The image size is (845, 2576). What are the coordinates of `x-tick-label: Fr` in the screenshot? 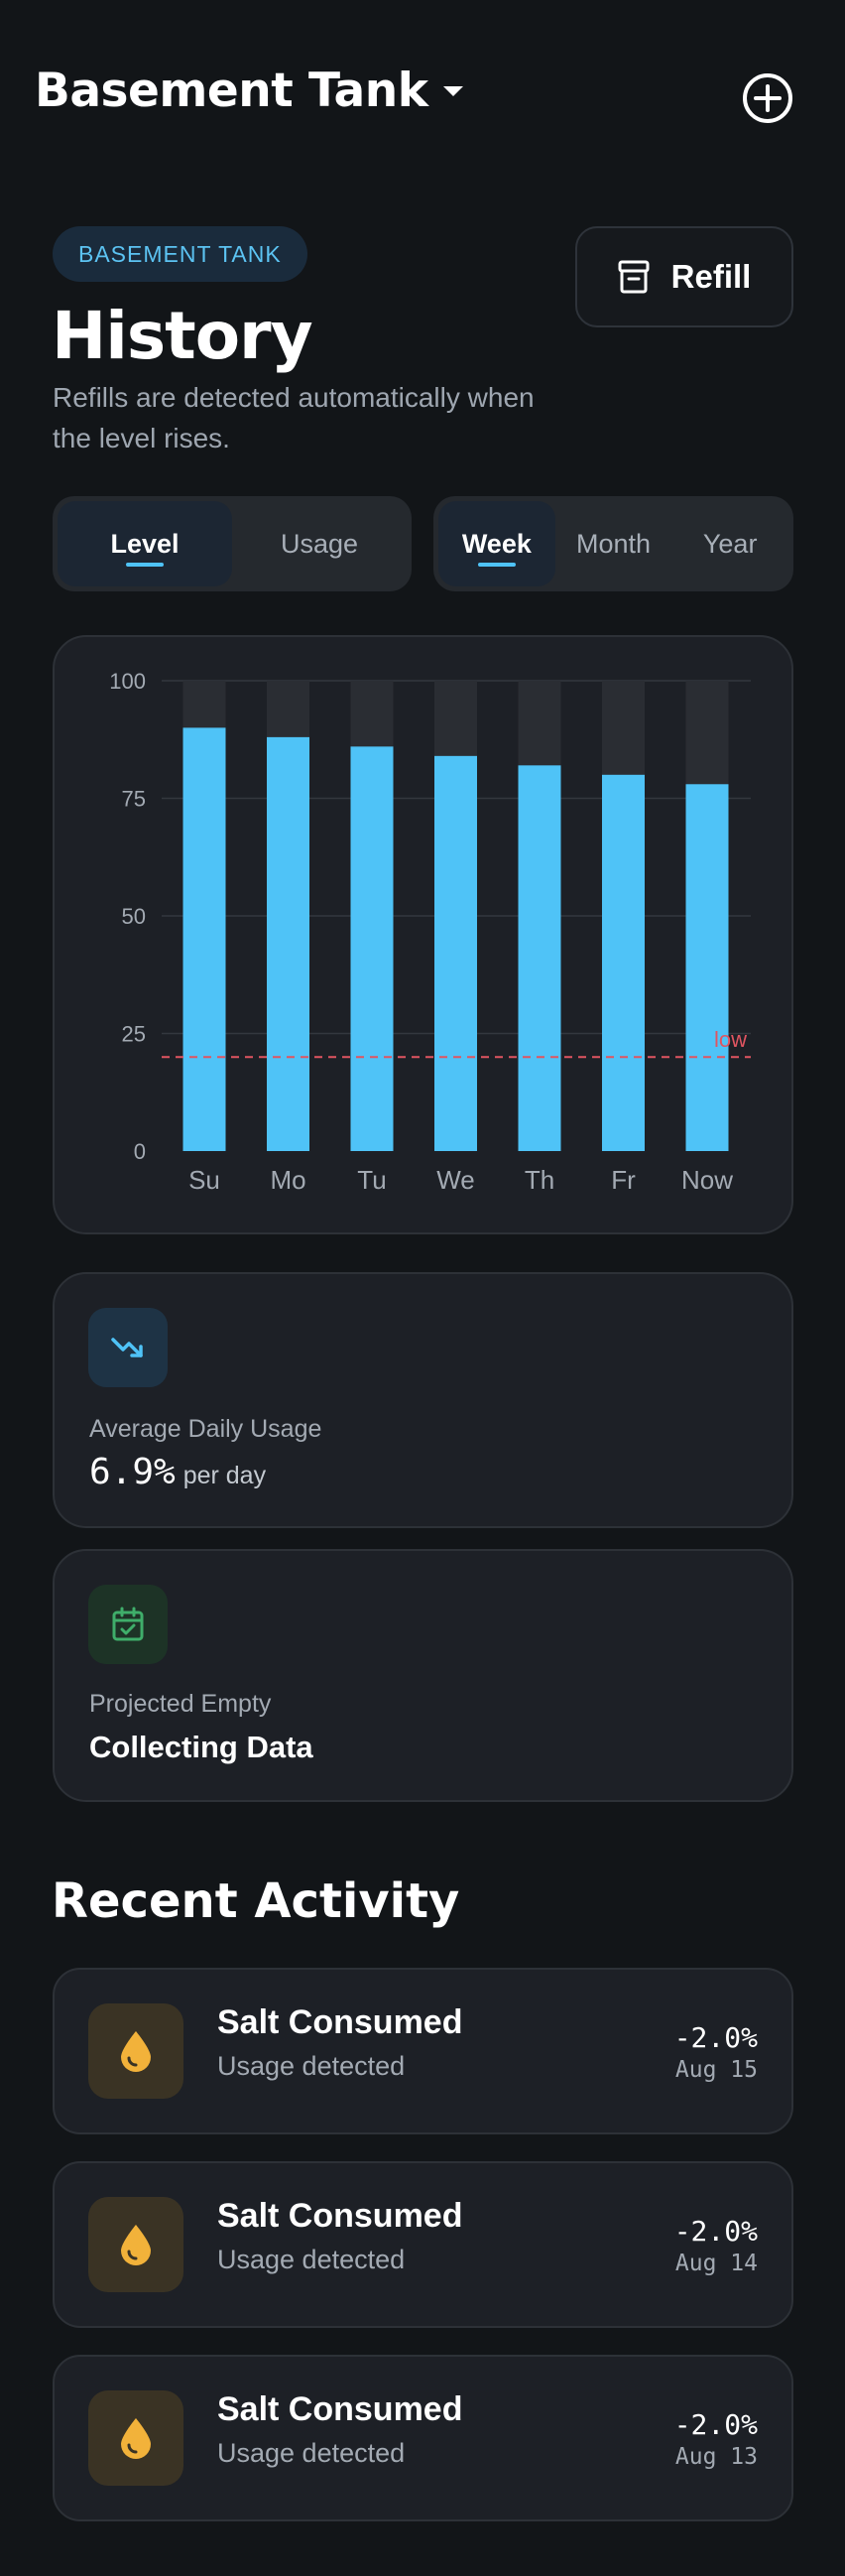 It's located at (623, 1180).